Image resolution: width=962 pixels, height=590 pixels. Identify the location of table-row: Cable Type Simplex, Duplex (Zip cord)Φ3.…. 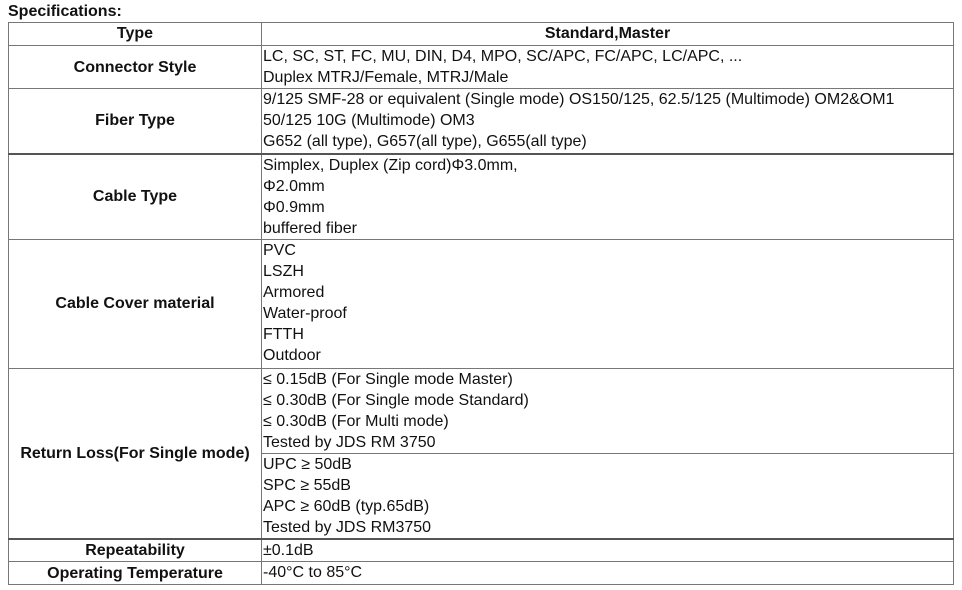
(481, 196).